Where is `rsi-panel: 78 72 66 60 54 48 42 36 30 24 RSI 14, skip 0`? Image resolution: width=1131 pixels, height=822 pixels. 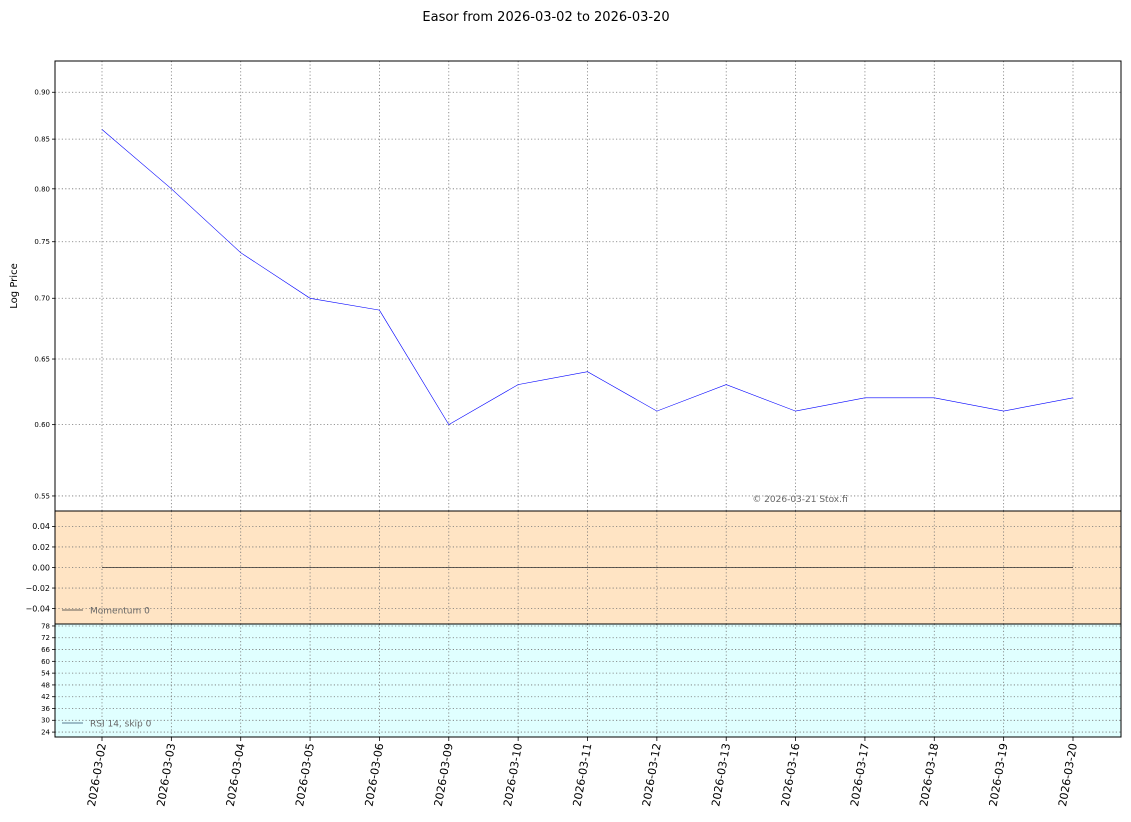
rsi-panel: 78 72 66 60 54 48 42 36 30 24 RSI 14, skip 0 is located at coordinates (581, 680).